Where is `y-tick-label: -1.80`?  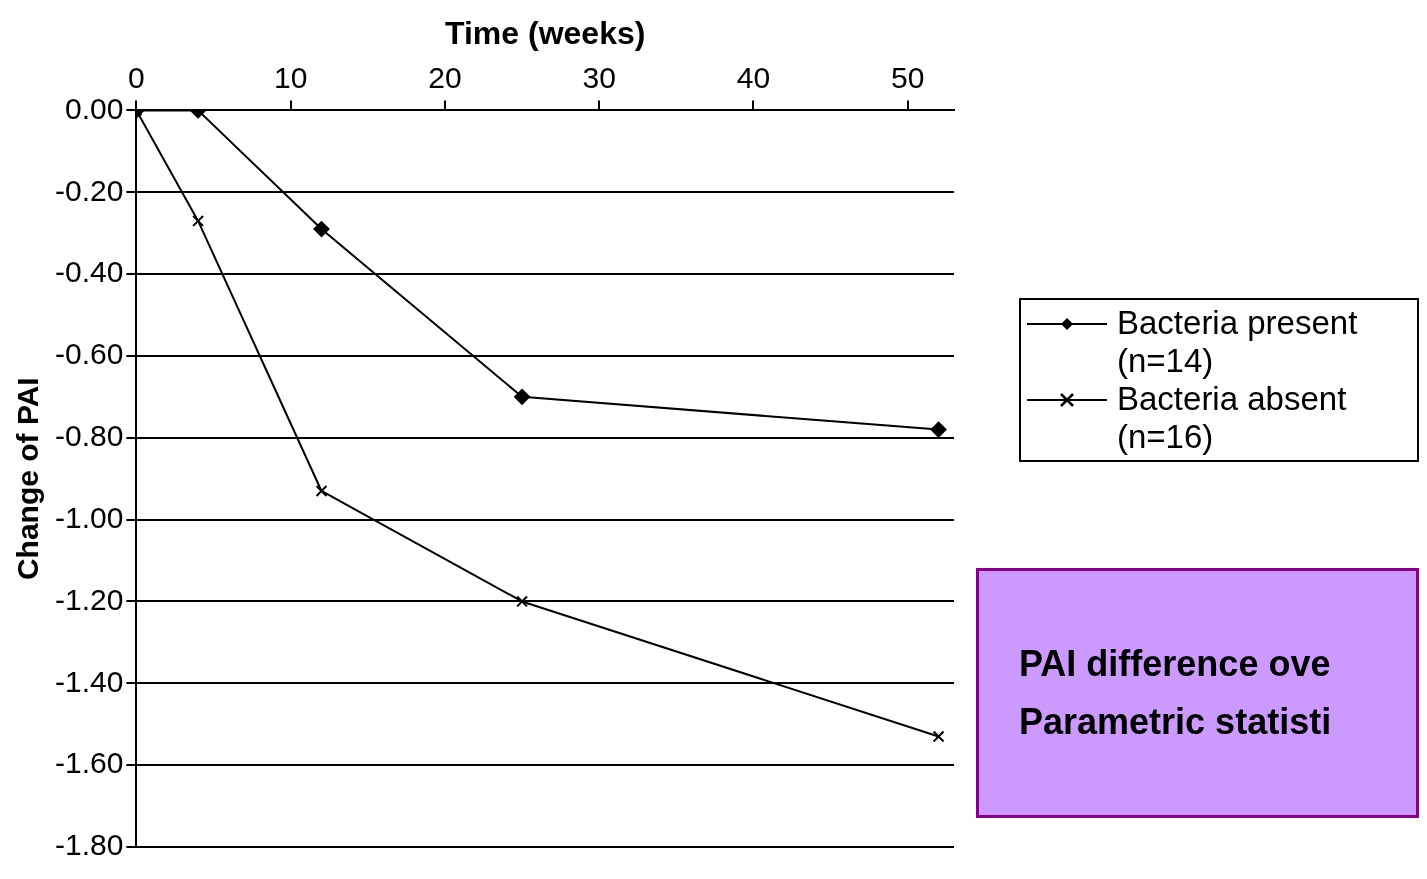 y-tick-label: -1.80 is located at coordinates (89, 845).